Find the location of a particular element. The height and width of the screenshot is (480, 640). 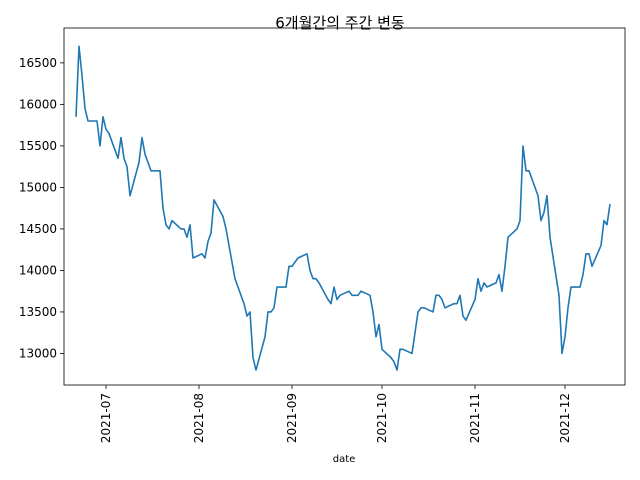

y-tick-label: 16500 is located at coordinates (38, 63).